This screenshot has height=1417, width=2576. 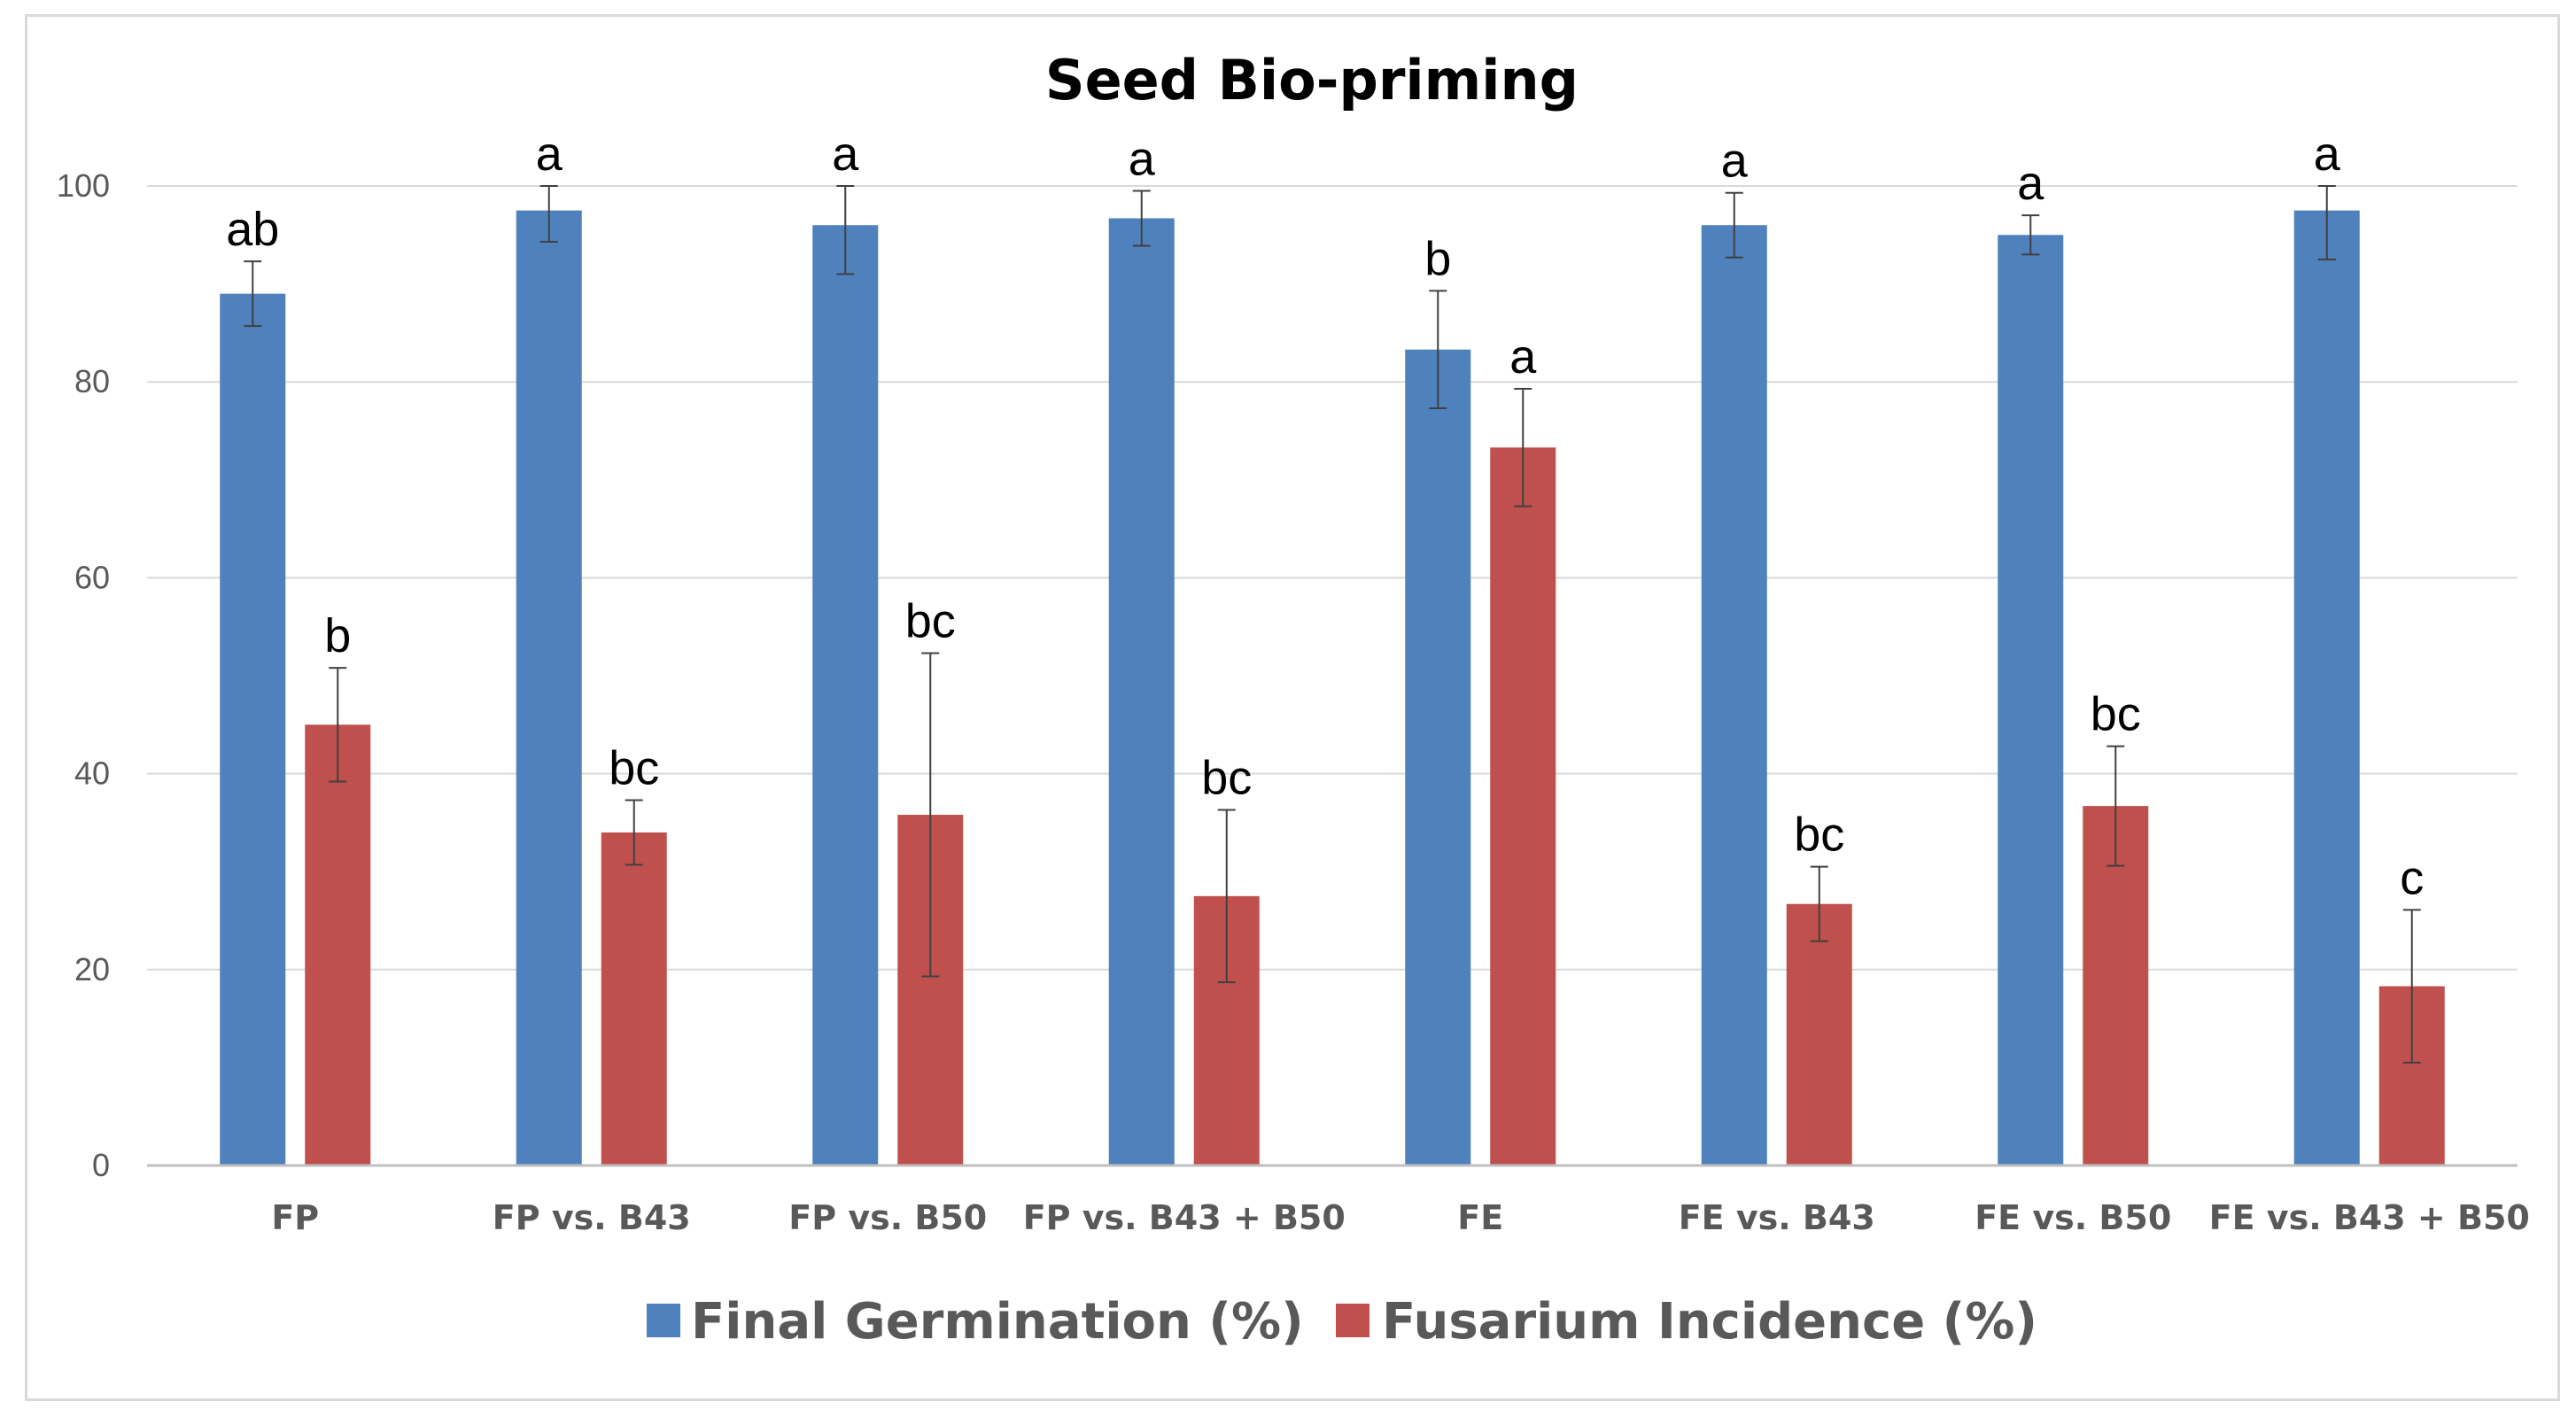 I want to click on y-tick-label: 40, so click(x=92, y=773).